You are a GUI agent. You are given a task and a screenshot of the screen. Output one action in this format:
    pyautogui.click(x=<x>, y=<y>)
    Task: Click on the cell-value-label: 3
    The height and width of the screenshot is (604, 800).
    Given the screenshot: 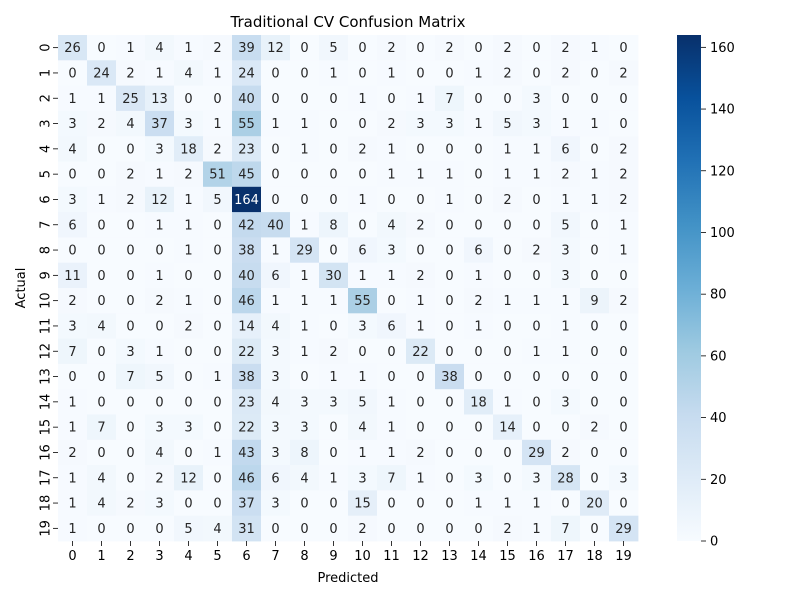 What is the action you would take?
    pyautogui.click(x=362, y=326)
    